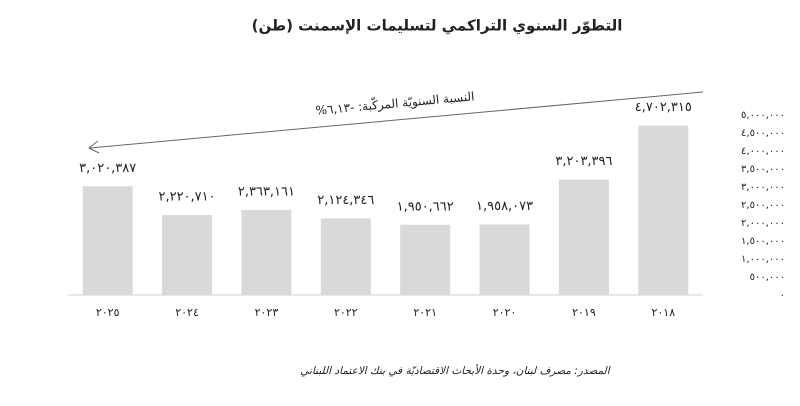 The image size is (800, 406). I want to click on x-tick-label: ٢٠٢٥, so click(108, 312).